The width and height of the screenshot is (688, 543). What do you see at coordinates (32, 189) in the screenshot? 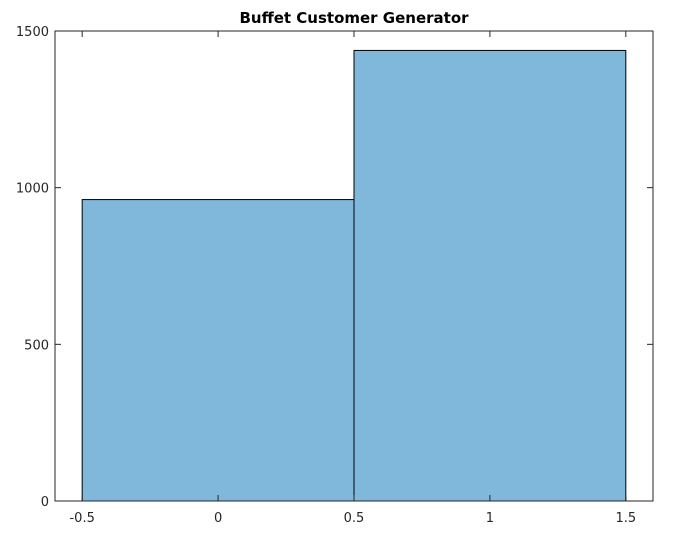
I see `y-tick-label: 1000` at bounding box center [32, 189].